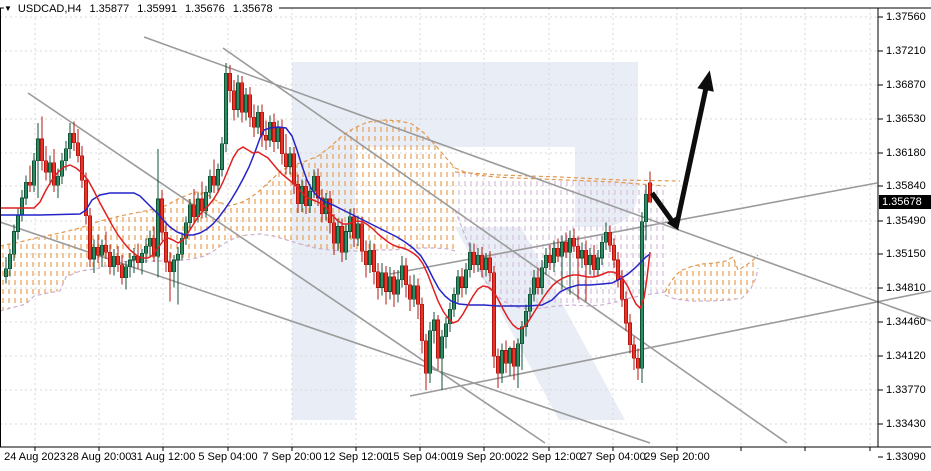  I want to click on time-axis-label: 12 Sep 12:00, so click(356, 457).